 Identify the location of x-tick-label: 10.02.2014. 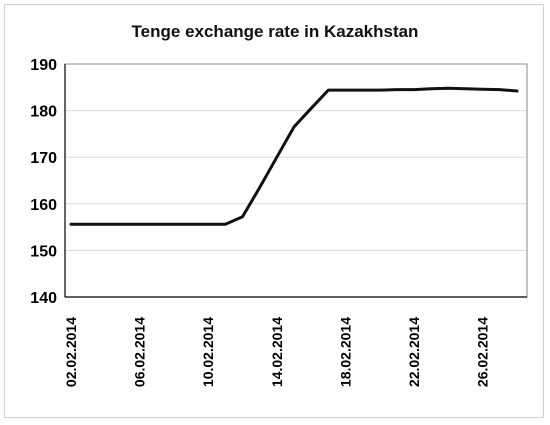
(208, 352).